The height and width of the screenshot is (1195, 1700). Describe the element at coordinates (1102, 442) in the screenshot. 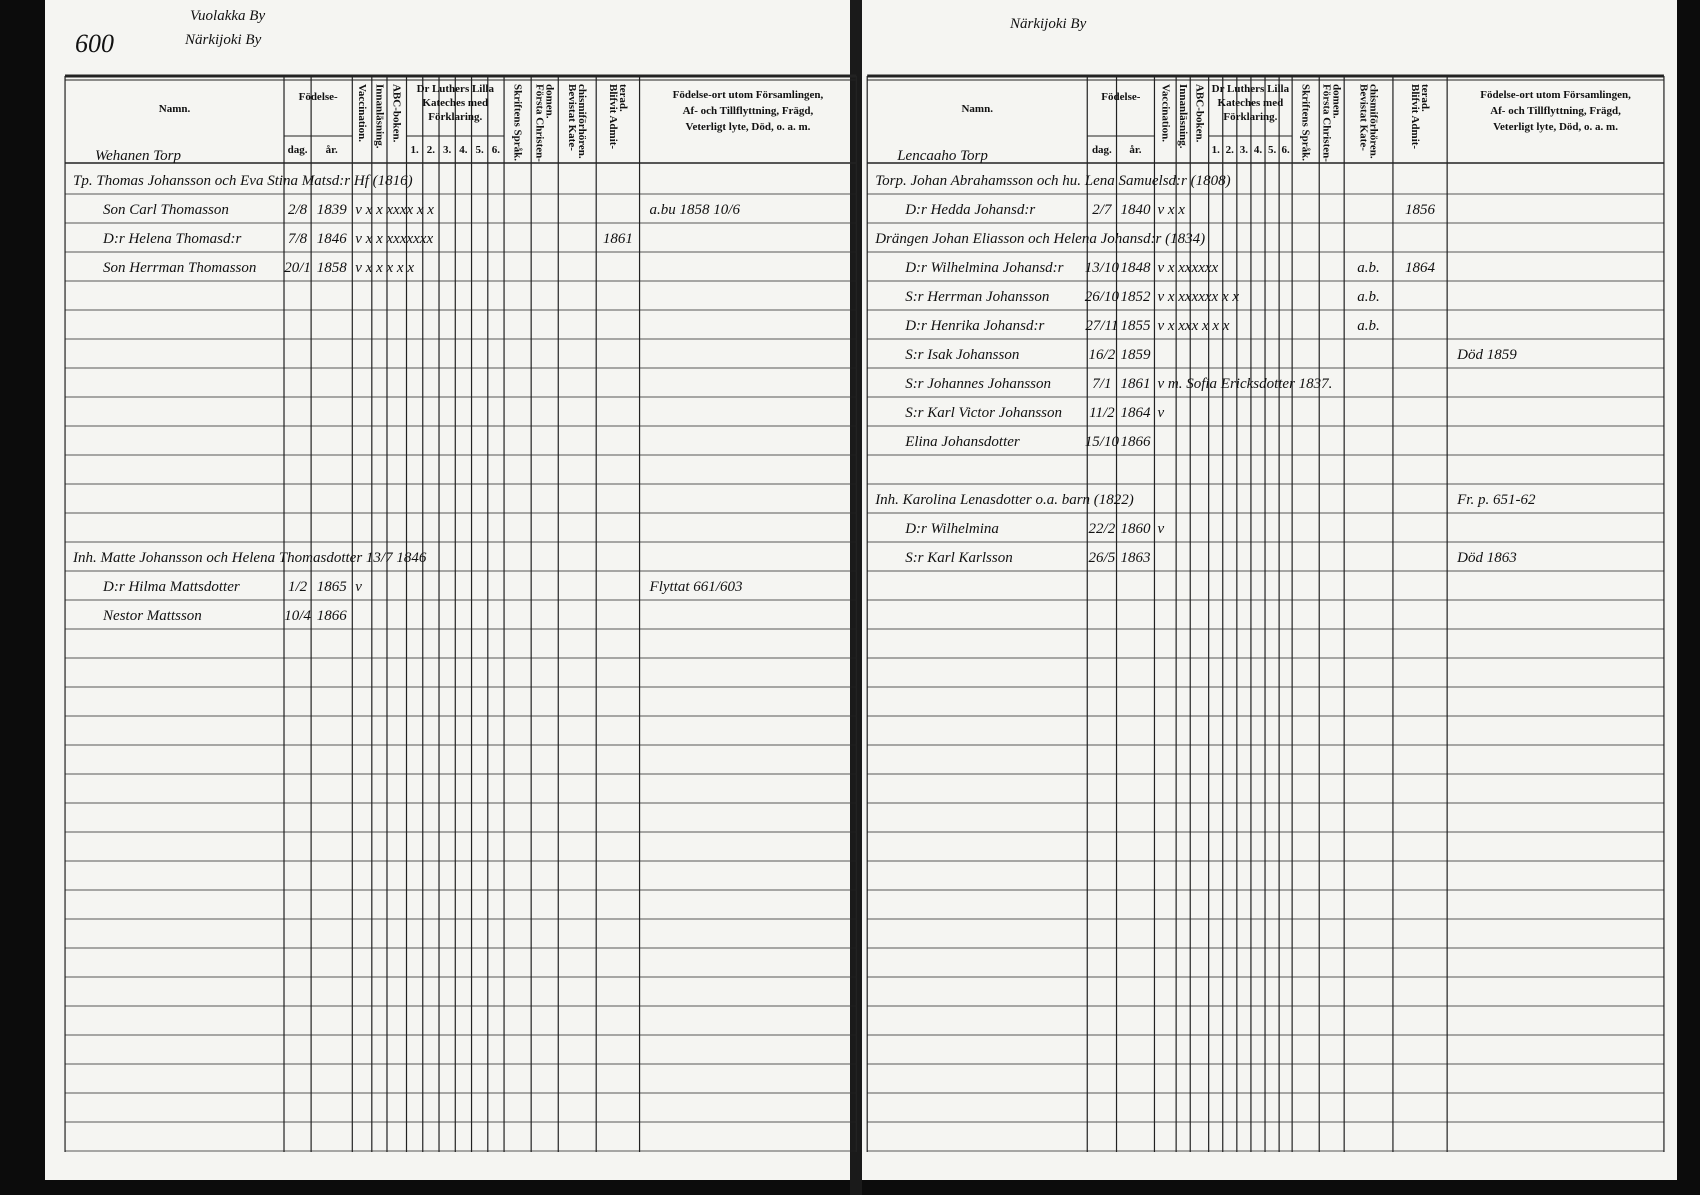

I see `birth-day: 15/10` at that location.